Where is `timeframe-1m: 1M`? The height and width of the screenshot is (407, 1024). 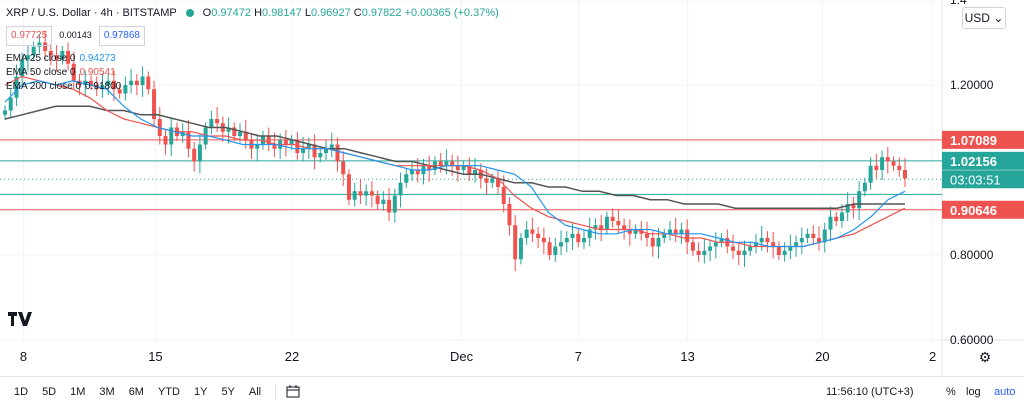 timeframe-1m: 1M is located at coordinates (78, 392).